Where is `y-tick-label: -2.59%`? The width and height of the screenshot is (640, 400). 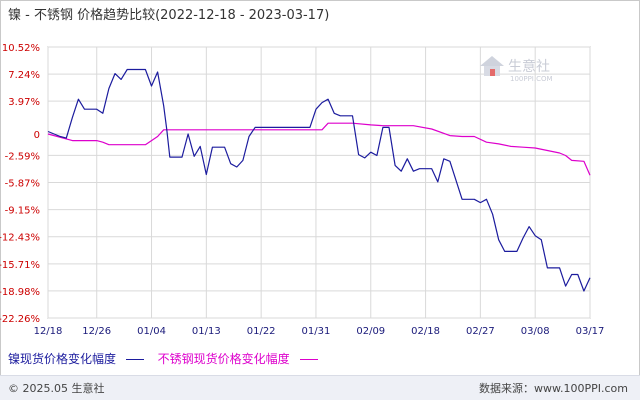
y-tick-label: -2.59% is located at coordinates (22, 156).